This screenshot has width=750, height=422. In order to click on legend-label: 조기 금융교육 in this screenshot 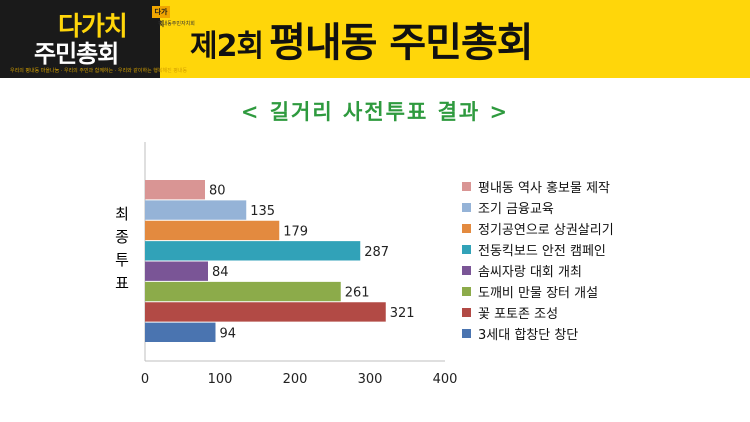, I will do `click(516, 209)`.